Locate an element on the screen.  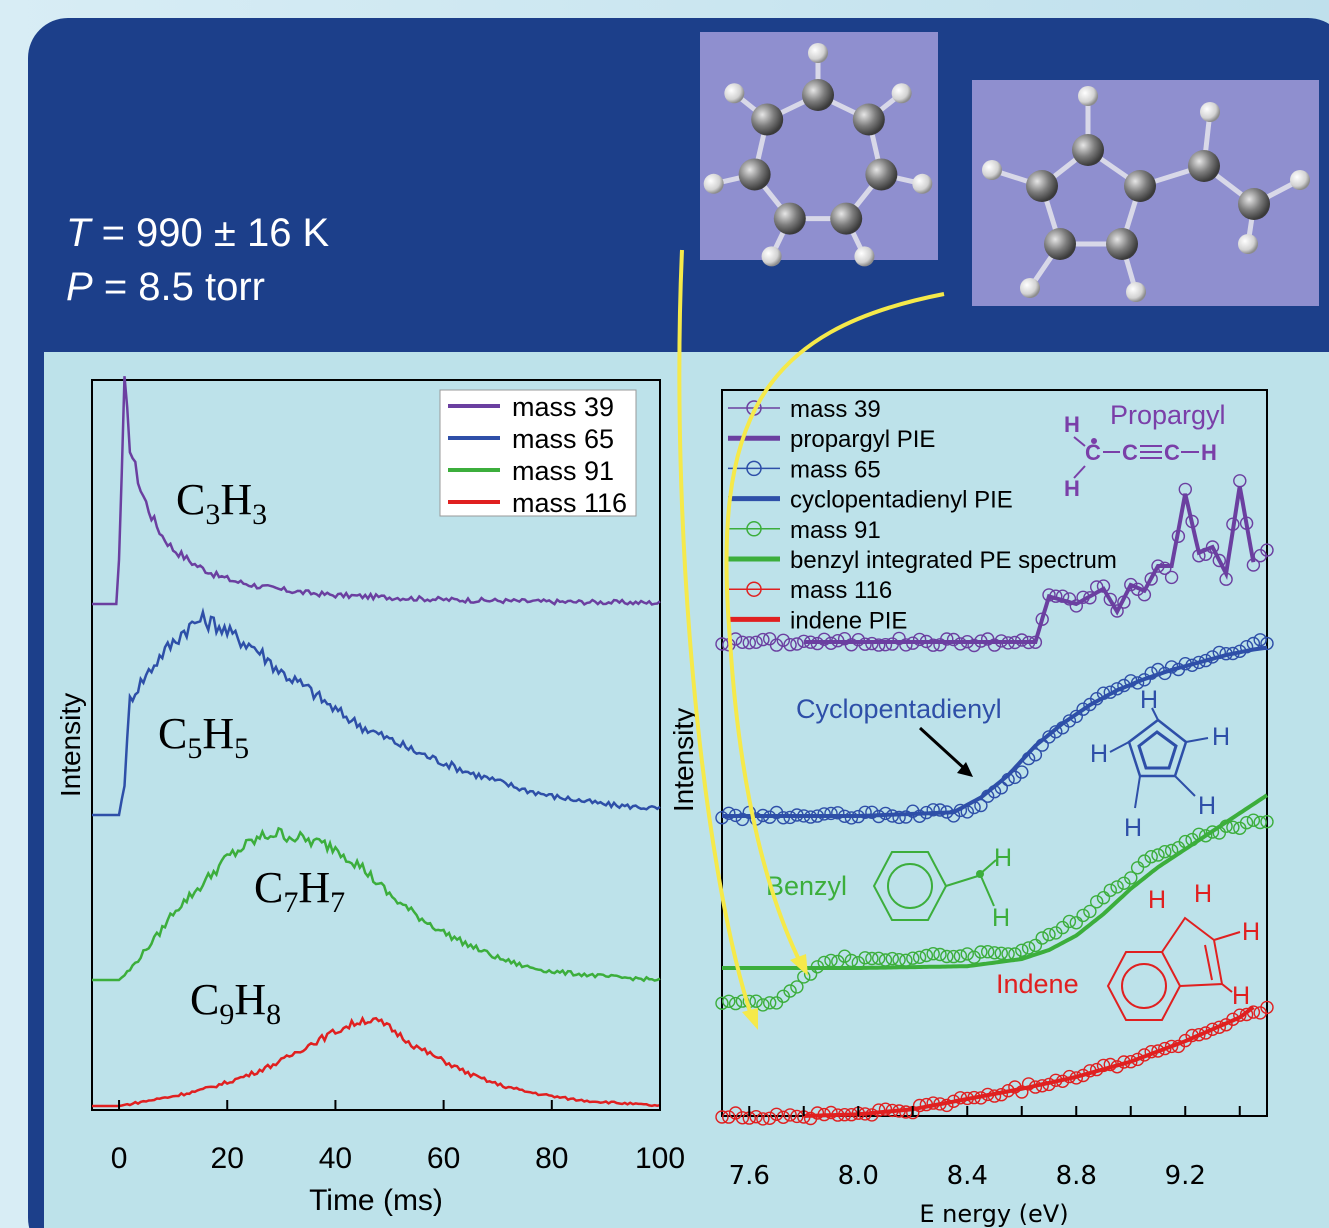
spectrum-line-propargyl-PIE is located at coordinates (1029, 564).